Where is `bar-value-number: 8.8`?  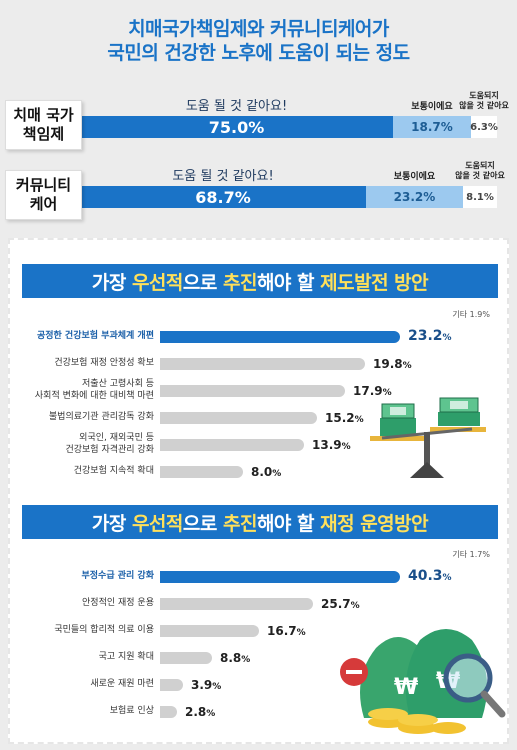 bar-value-number: 8.8 is located at coordinates (231, 658).